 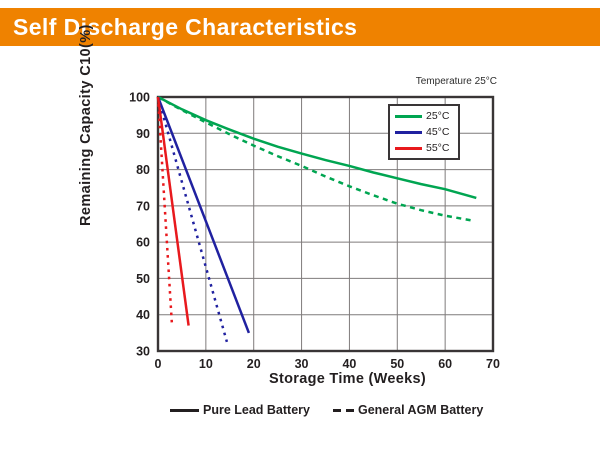 I want to click on x-tick-label: 70, so click(x=493, y=364).